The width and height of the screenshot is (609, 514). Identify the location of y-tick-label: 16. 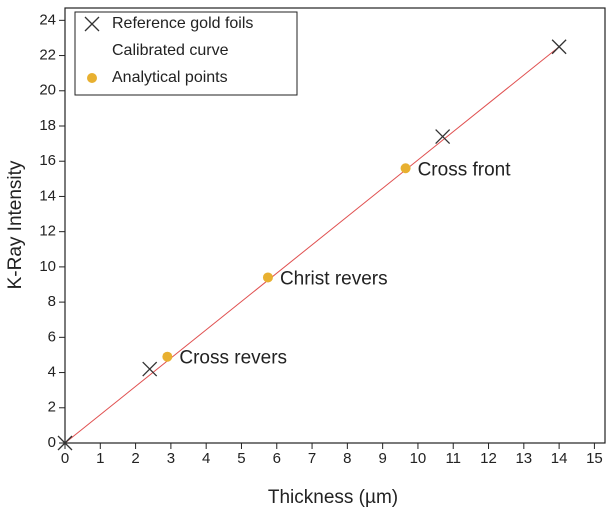
(47, 160).